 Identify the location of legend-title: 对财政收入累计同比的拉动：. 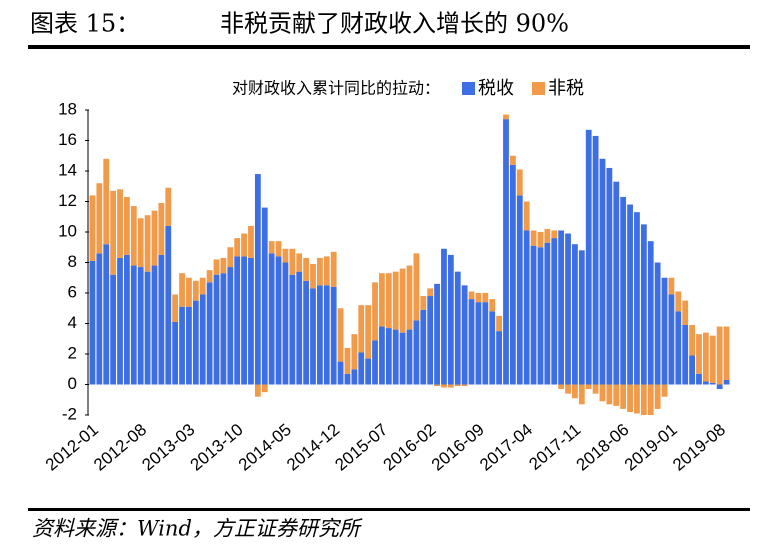
(336, 88).